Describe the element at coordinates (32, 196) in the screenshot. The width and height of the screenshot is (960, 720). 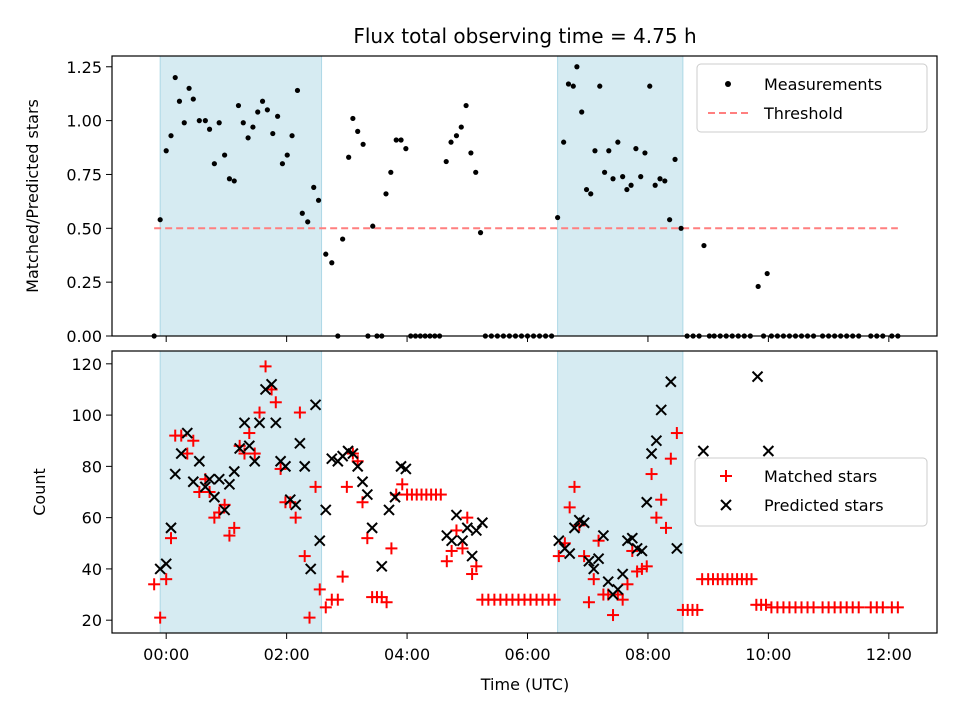
I see `y-axis-label: Matched/Predicted stars` at that location.